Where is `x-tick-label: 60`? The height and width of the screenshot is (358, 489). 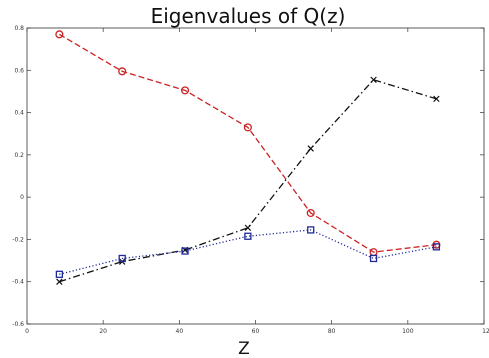 x-tick-label: 60 is located at coordinates (256, 331).